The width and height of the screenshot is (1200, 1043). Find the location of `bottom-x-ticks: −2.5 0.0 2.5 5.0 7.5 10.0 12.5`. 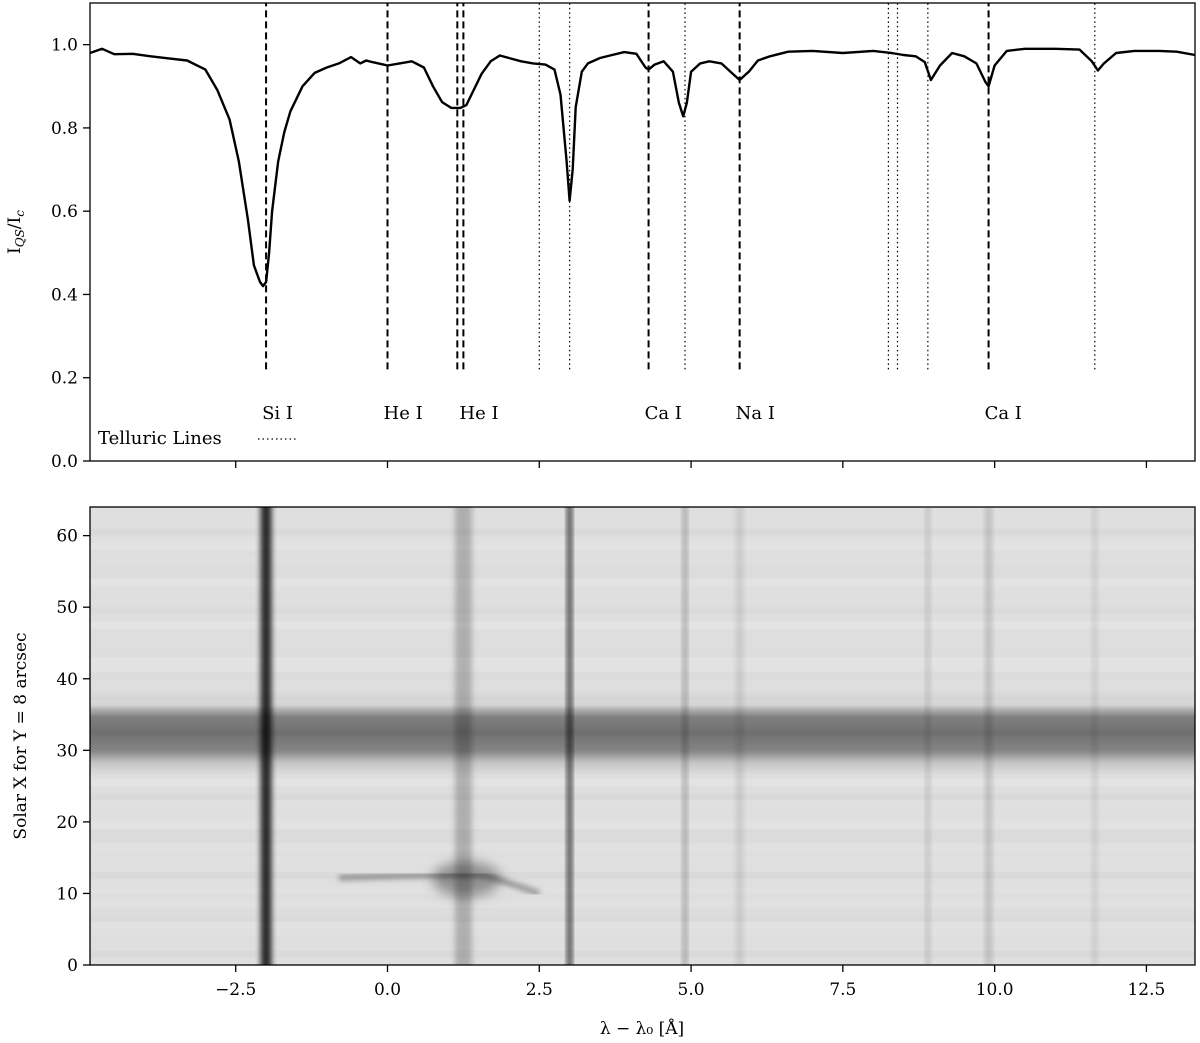

bottom-x-ticks: −2.5 0.0 2.5 5.0 7.5 10.0 12.5 is located at coordinates (690, 982).